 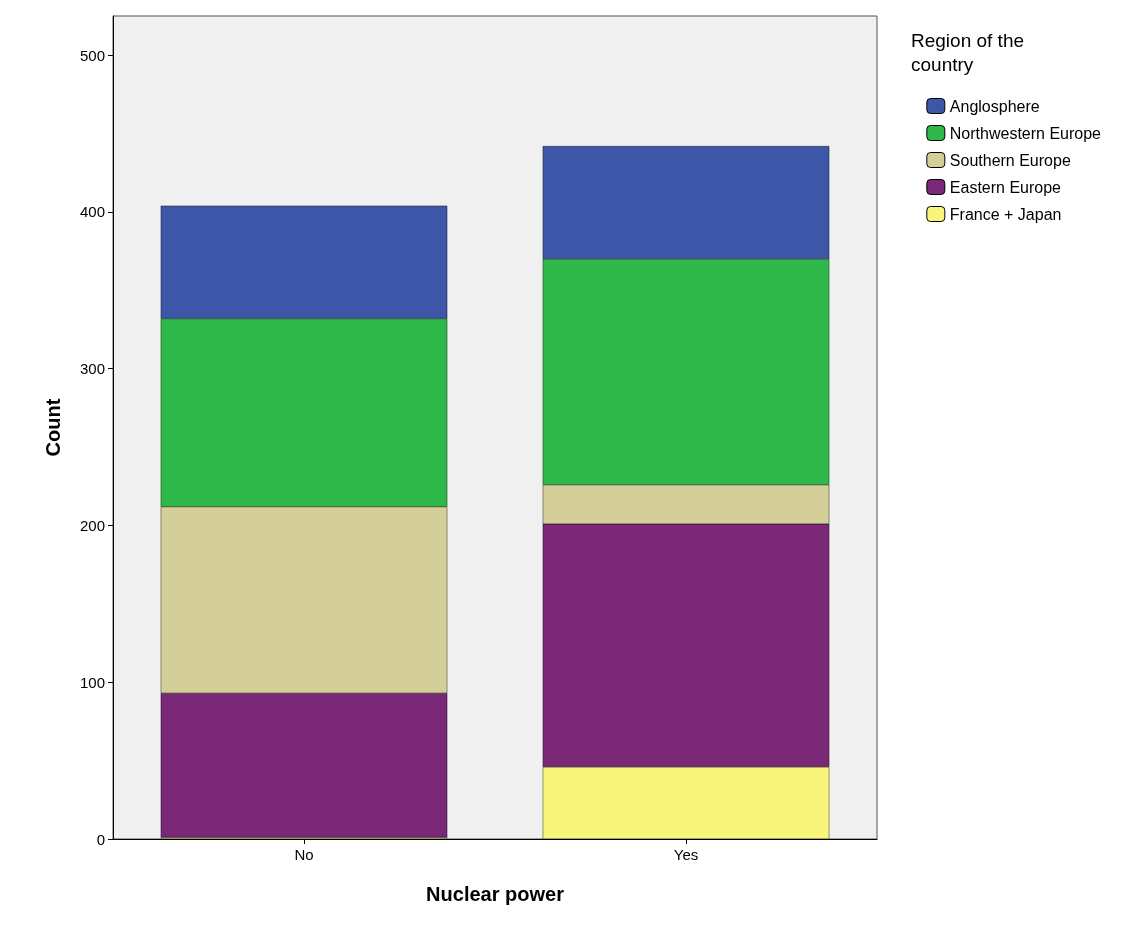 What do you see at coordinates (1010, 160) in the screenshot?
I see `legend-label: Southern Europe` at bounding box center [1010, 160].